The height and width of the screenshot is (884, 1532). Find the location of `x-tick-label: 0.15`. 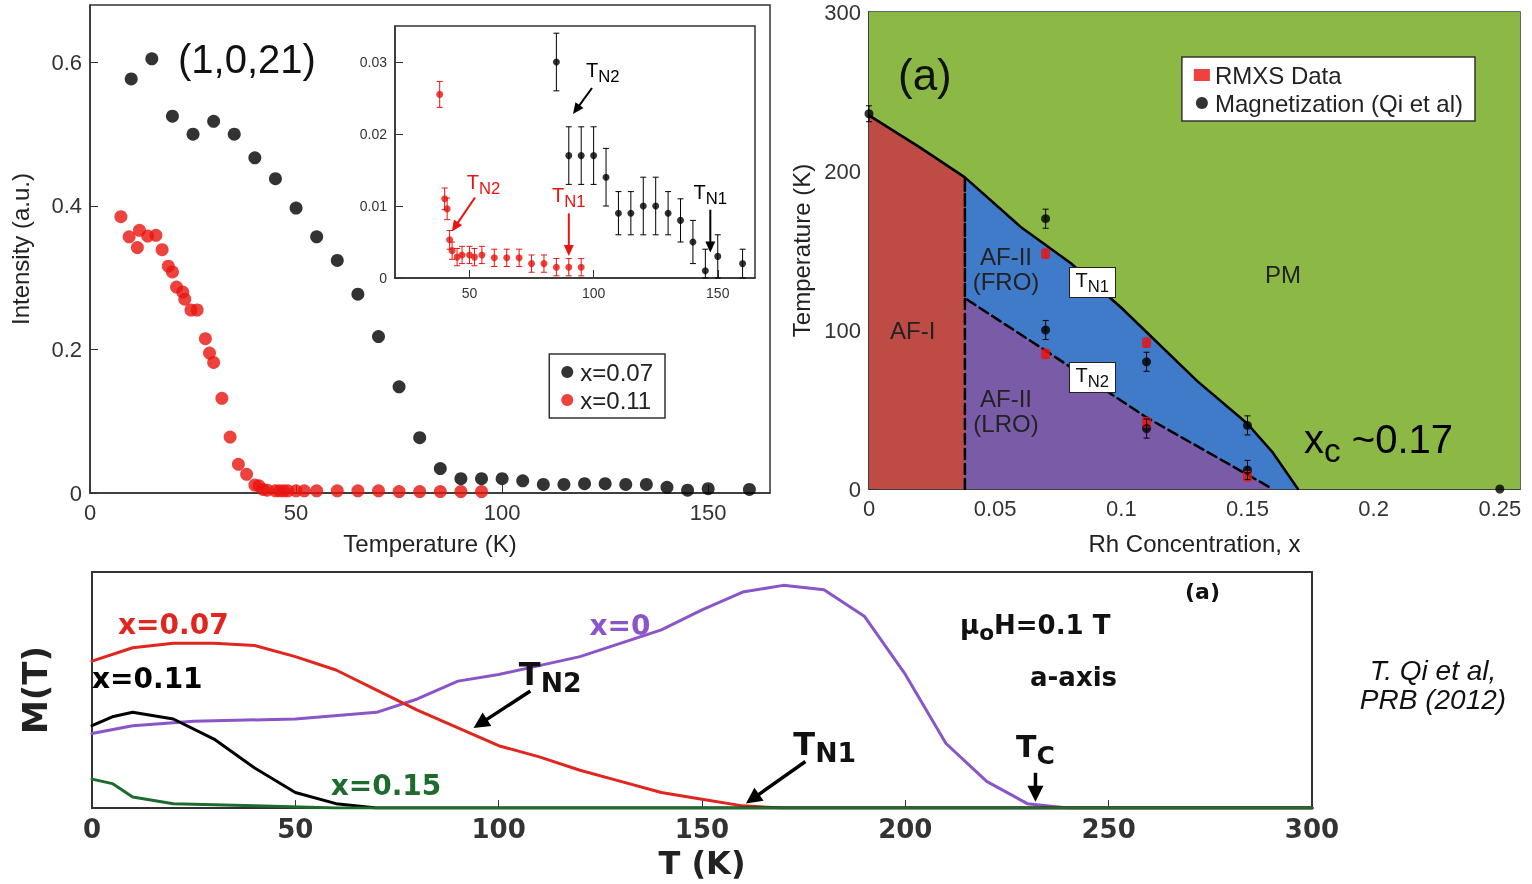

x-tick-label: 0.15 is located at coordinates (1247, 508).